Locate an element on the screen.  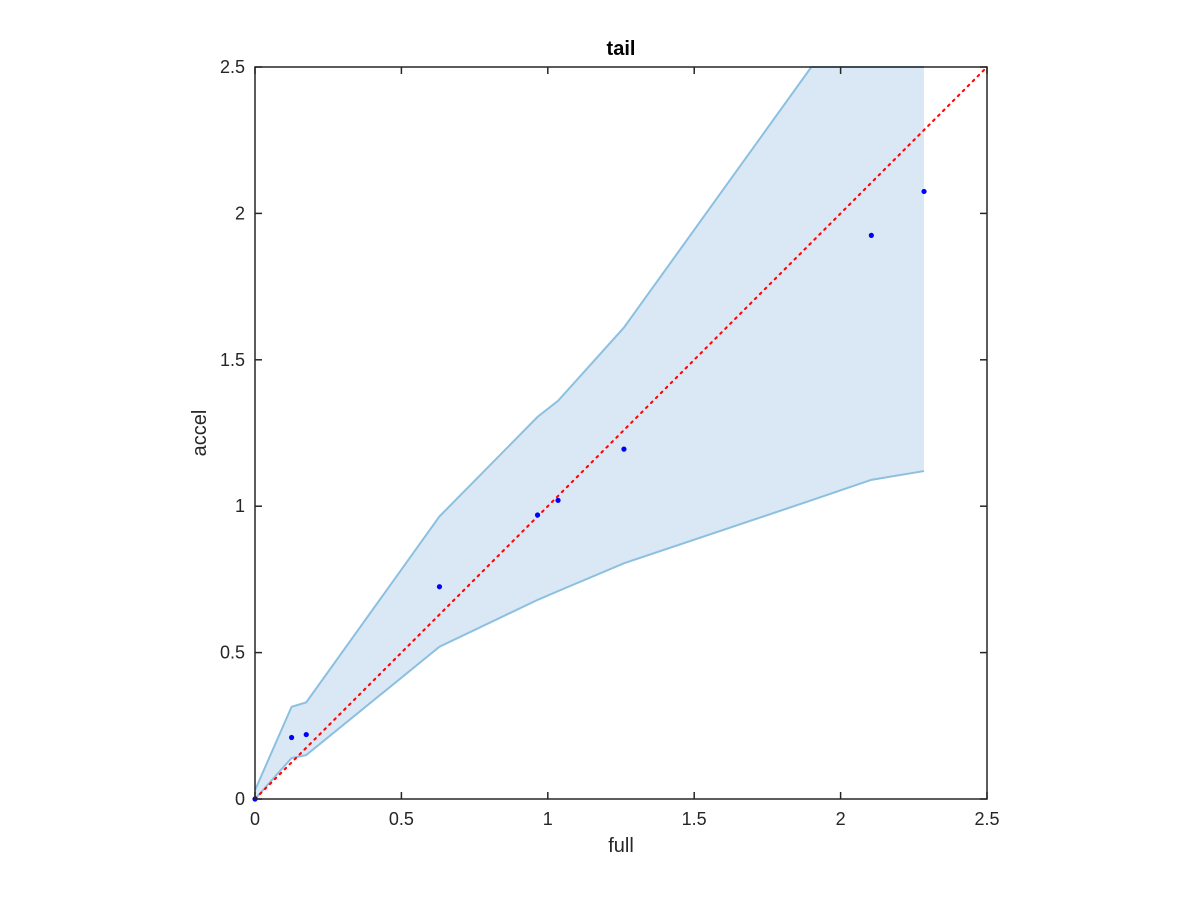
y-axis-label: accel is located at coordinates (200, 433).